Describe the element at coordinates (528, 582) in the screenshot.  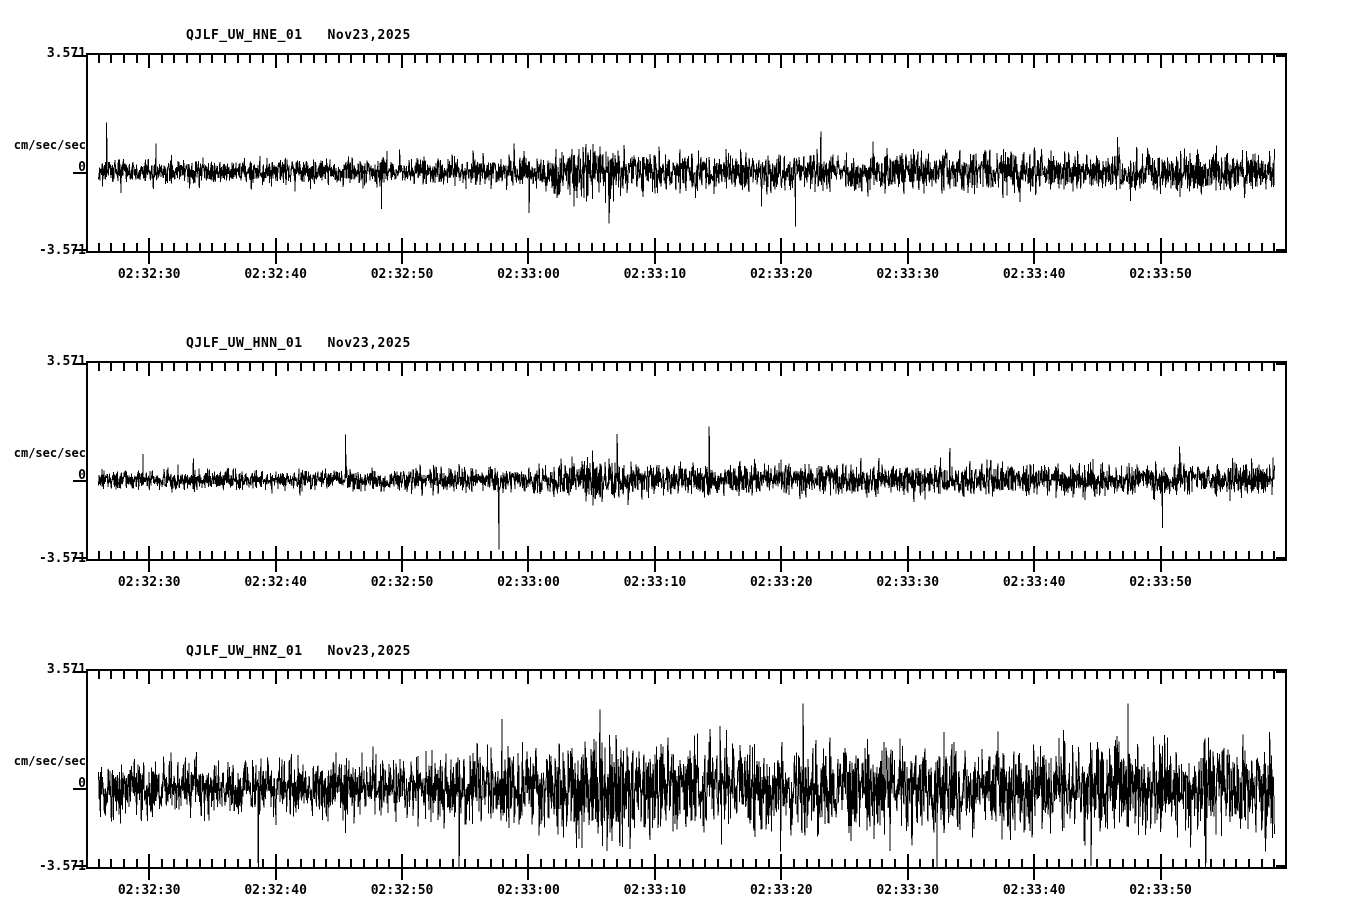
I see `x-axis-tick-label: 02:33:00` at that location.